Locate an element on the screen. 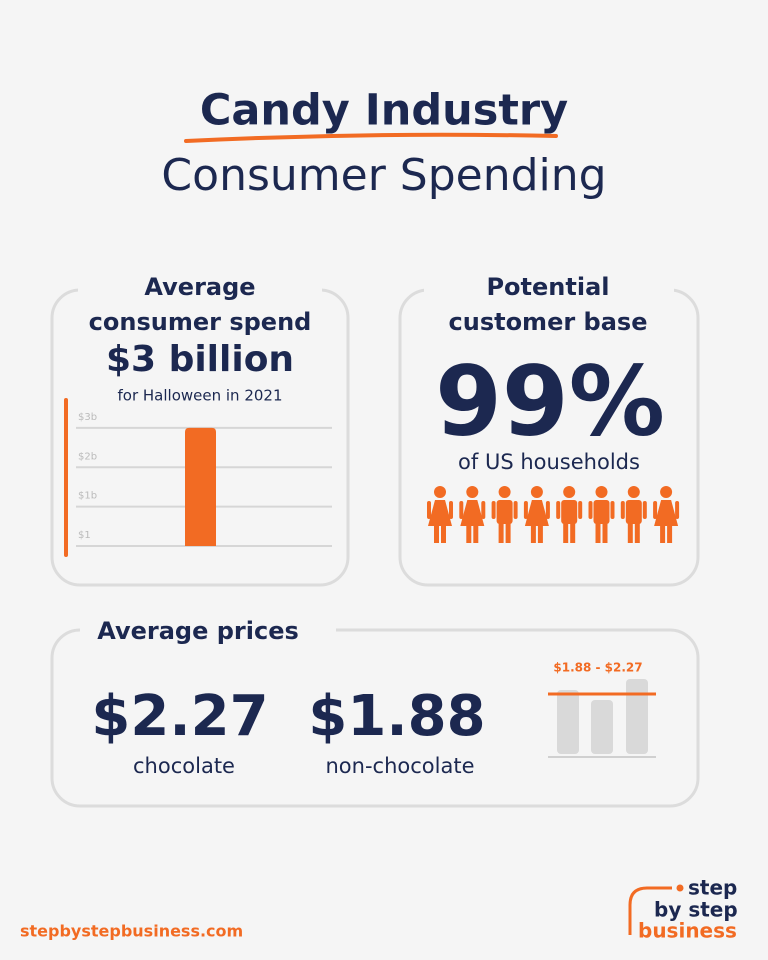  y-tick-label: $1b is located at coordinates (87, 496).